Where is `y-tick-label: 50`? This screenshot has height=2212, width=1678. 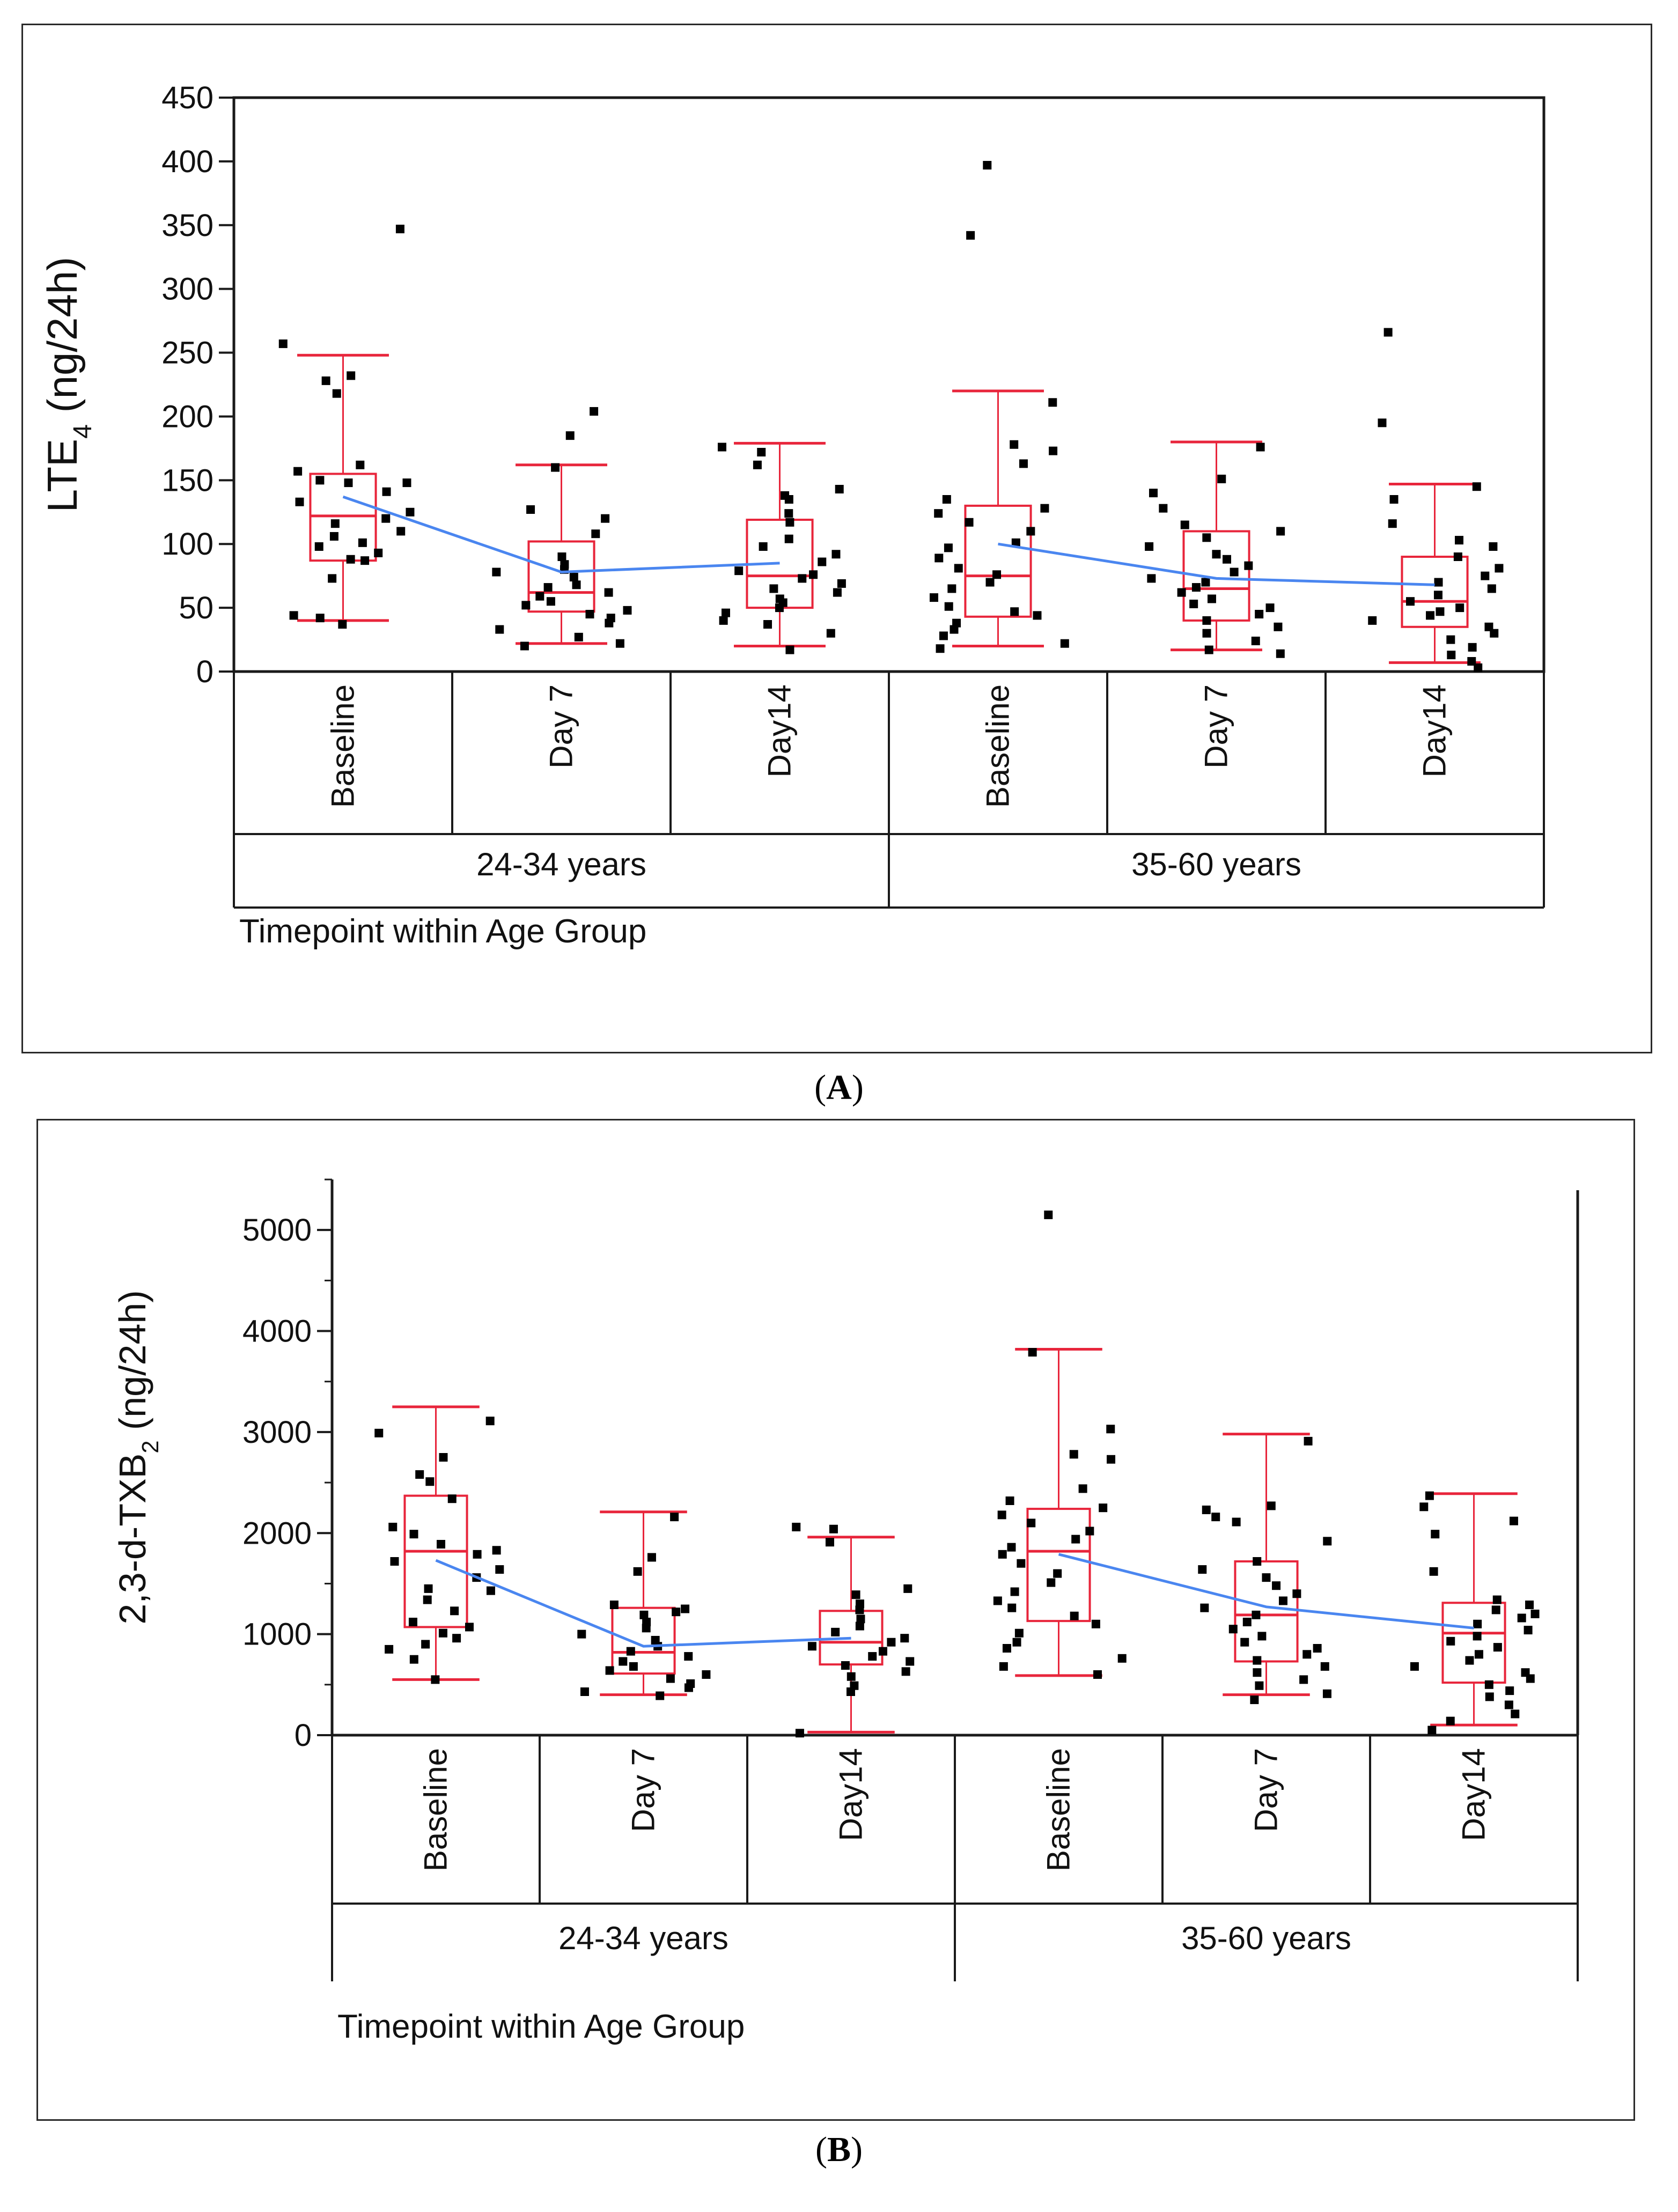 y-tick-label: 50 is located at coordinates (197, 608).